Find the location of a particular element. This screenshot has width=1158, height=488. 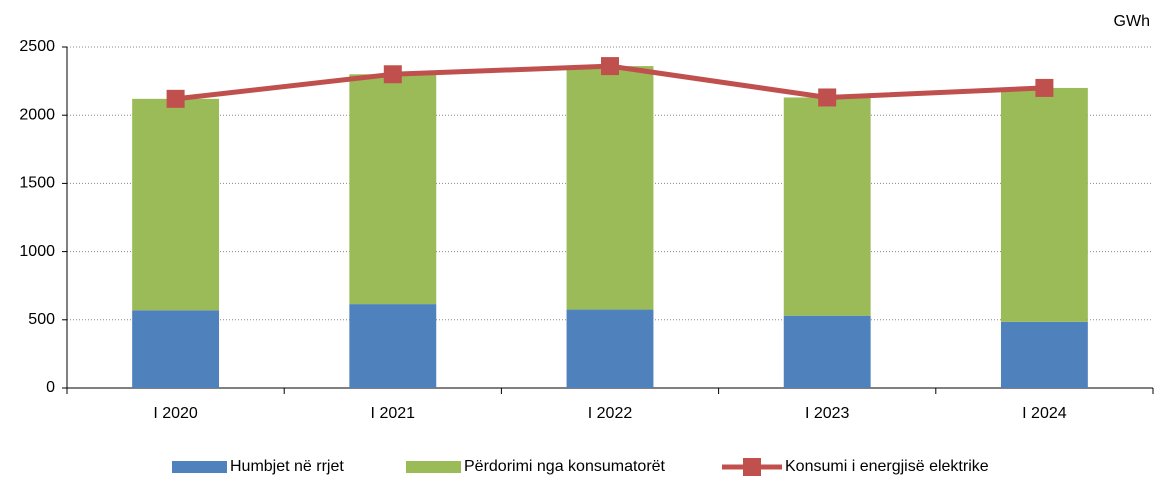

x-tick-label: I 2021 is located at coordinates (393, 413).